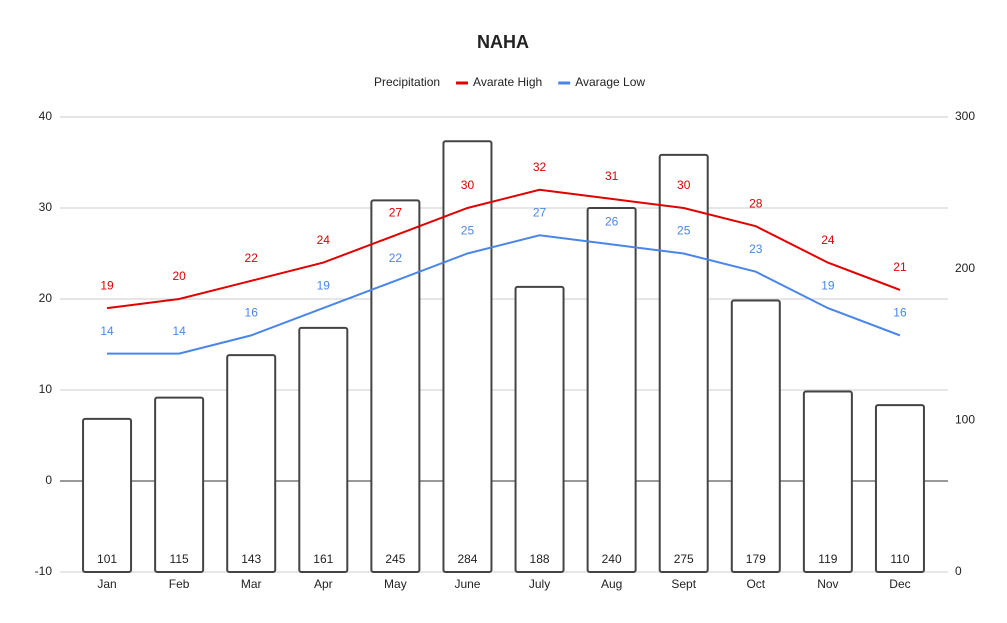  I want to click on x-tick-label: Oct, so click(755, 584).